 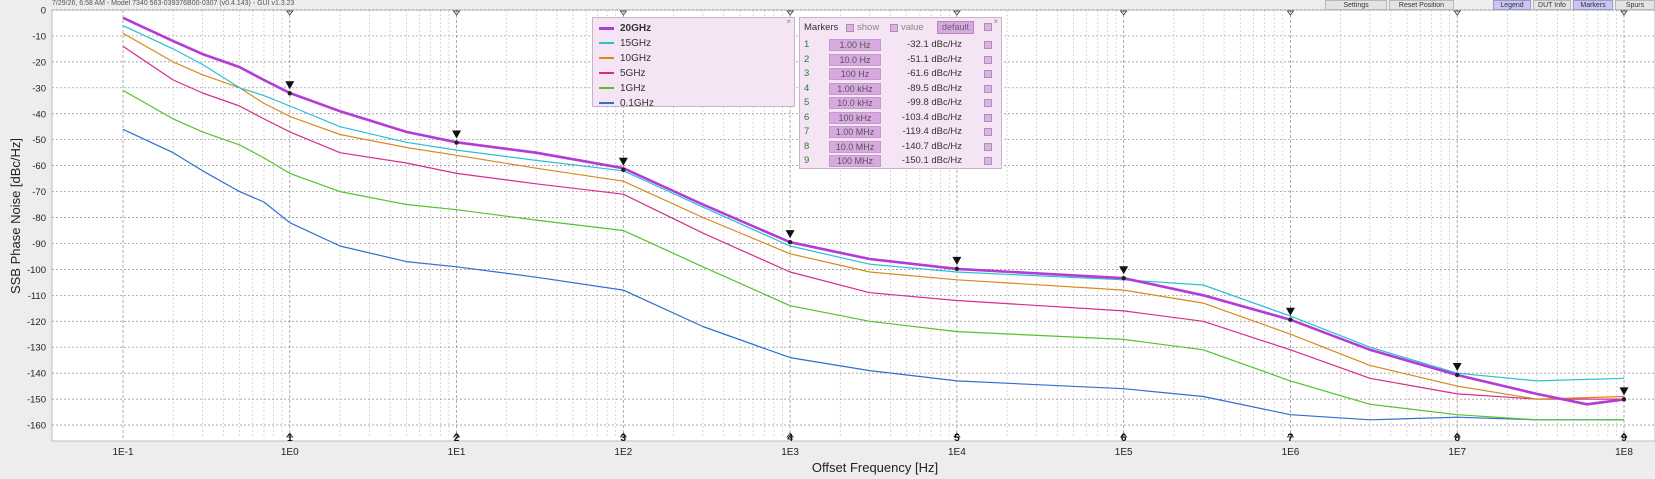 I want to click on show-checkbox, so click(x=850, y=27).